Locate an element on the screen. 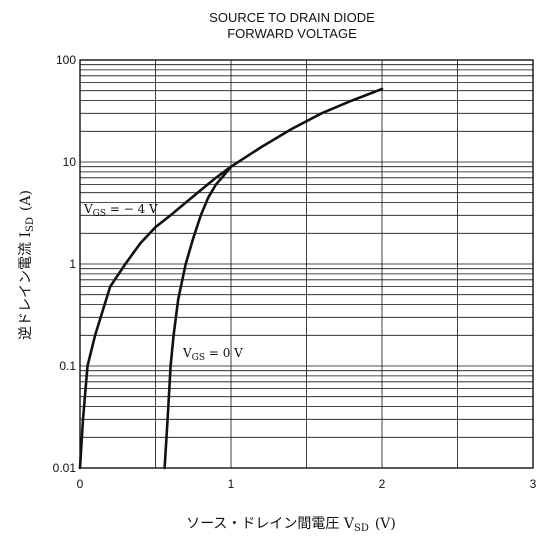 This screenshot has height=544, width=546. y-tick-label: 0.01 is located at coordinates (65, 468).